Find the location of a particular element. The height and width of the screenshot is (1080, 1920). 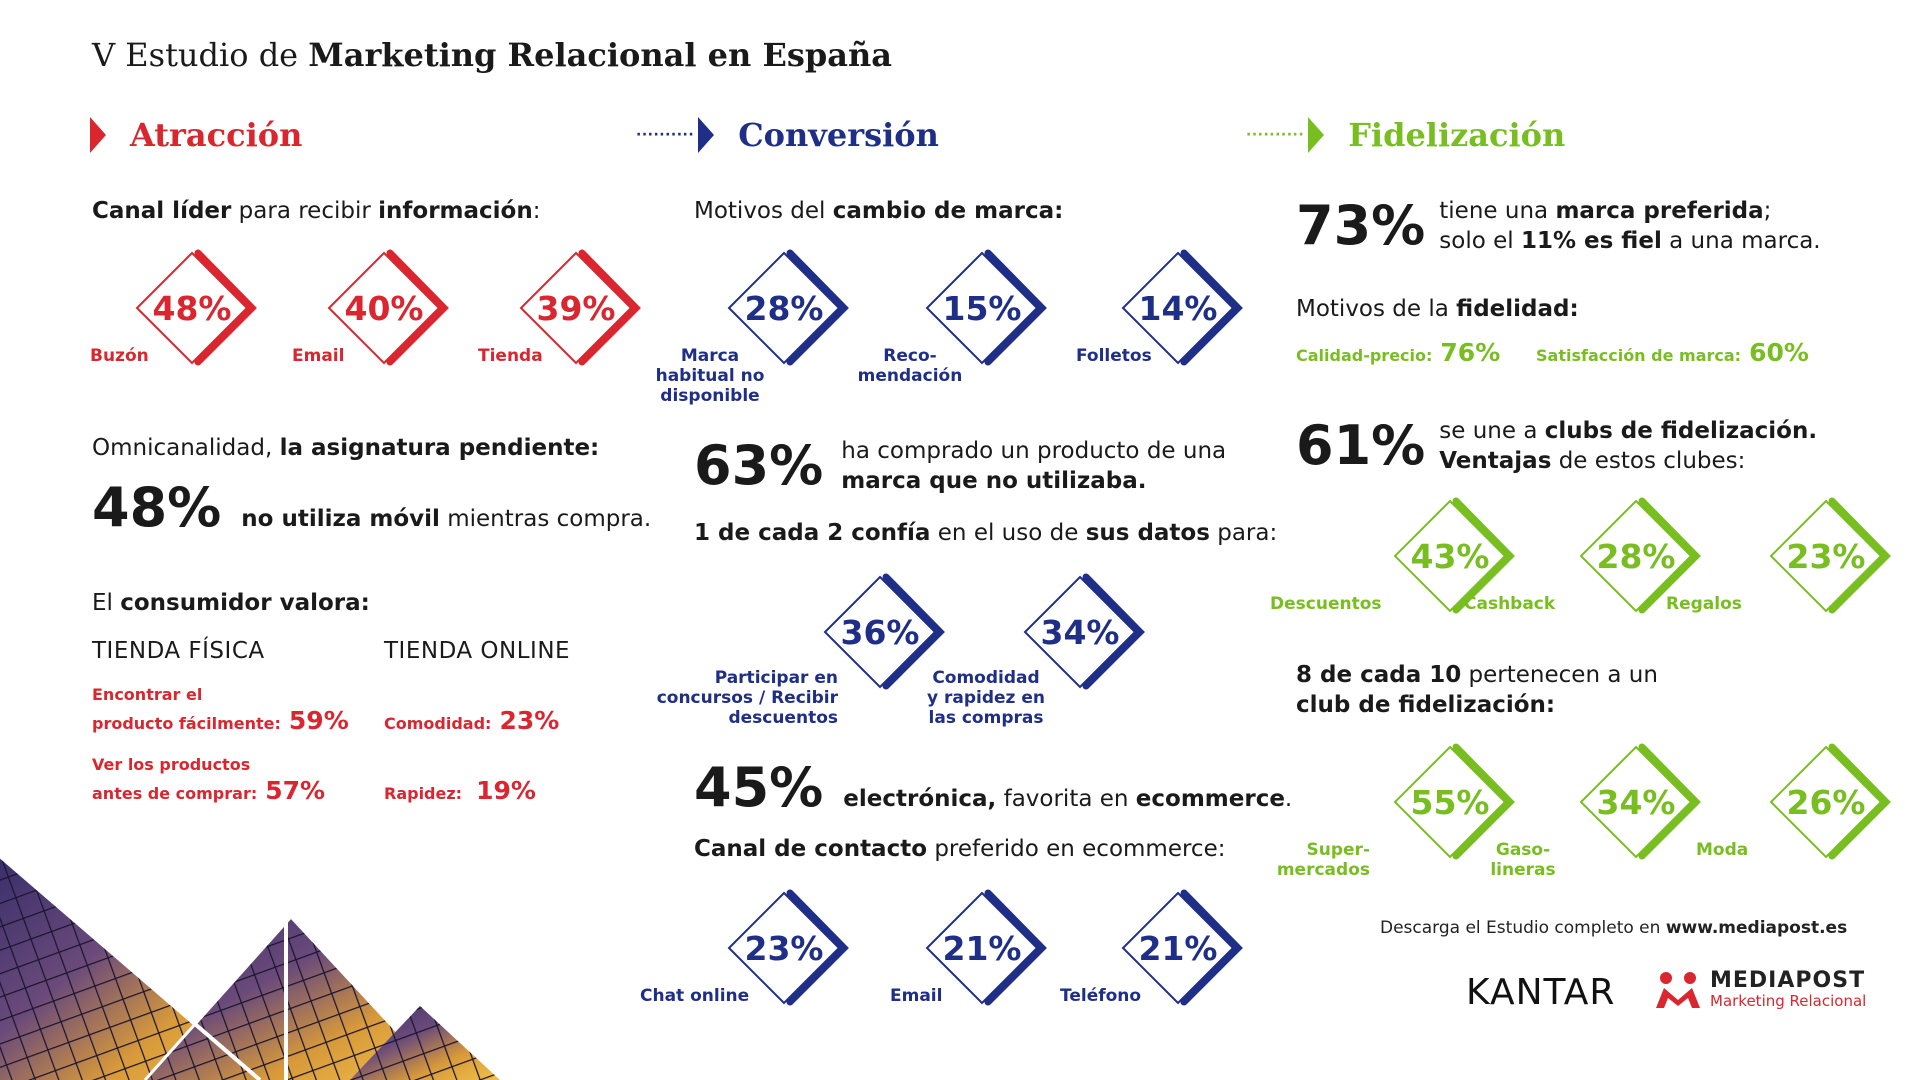

datos-pct: 36% is located at coordinates (880, 632).